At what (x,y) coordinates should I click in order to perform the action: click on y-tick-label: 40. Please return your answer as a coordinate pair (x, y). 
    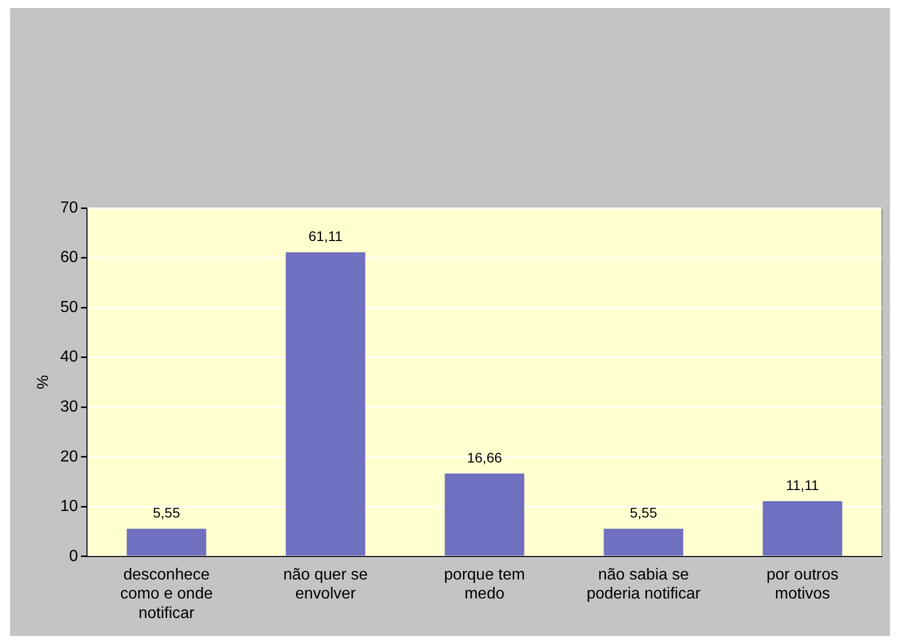
    Looking at the image, I should click on (69, 357).